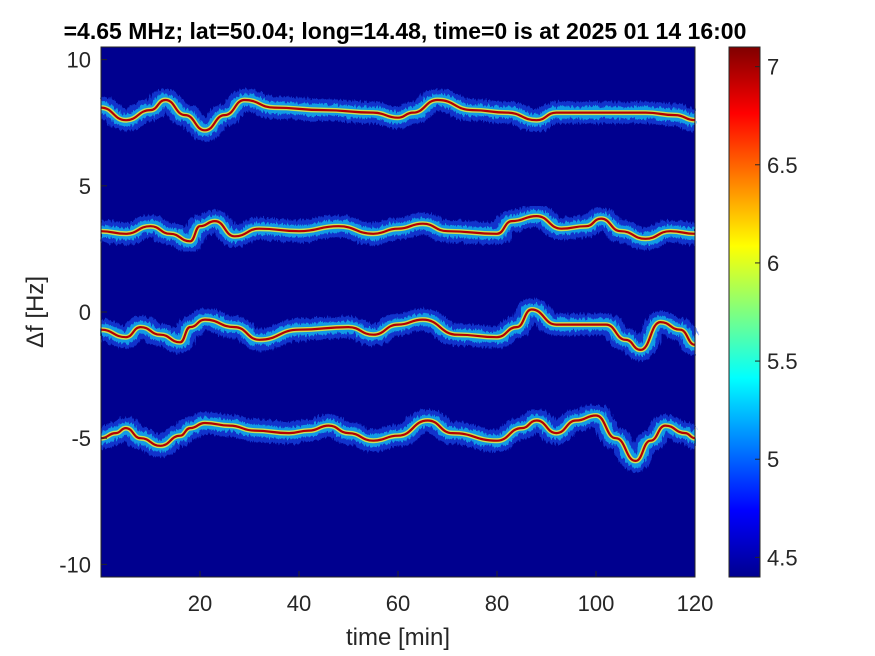 This screenshot has height=656, width=875. What do you see at coordinates (451, 593) in the screenshot?
I see `x-axis: 20 40 60 80 100 120` at bounding box center [451, 593].